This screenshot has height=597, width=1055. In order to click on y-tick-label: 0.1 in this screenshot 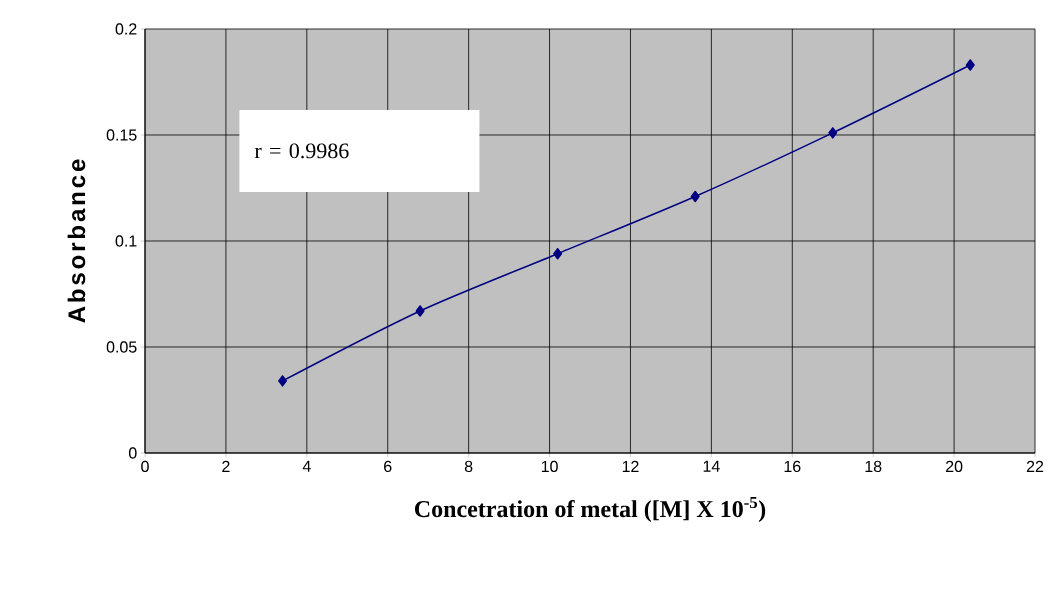, I will do `click(126, 241)`.